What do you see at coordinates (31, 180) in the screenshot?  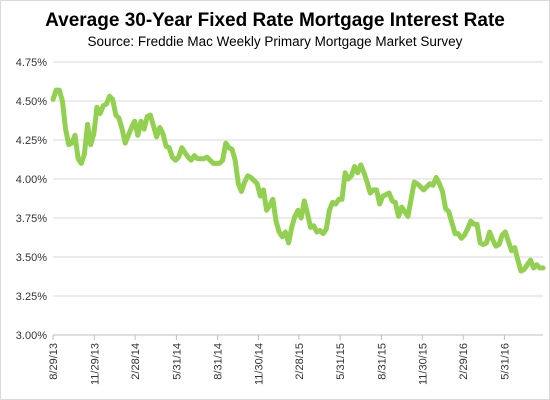 I see `y-tick-label: 4.00%` at bounding box center [31, 180].